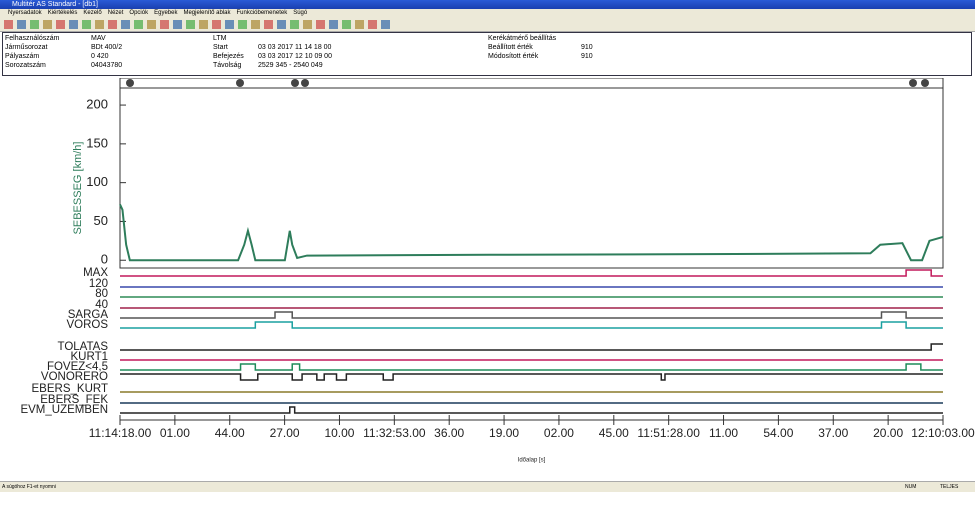 The width and height of the screenshot is (975, 526). Describe the element at coordinates (522, 38) in the screenshot. I see `info-label: Kerékátmérő beállítás` at that location.